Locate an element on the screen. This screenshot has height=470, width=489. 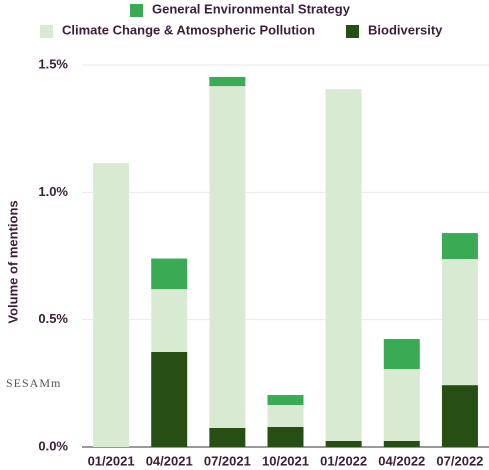
legend-label: Biodiversity is located at coordinates (405, 29).